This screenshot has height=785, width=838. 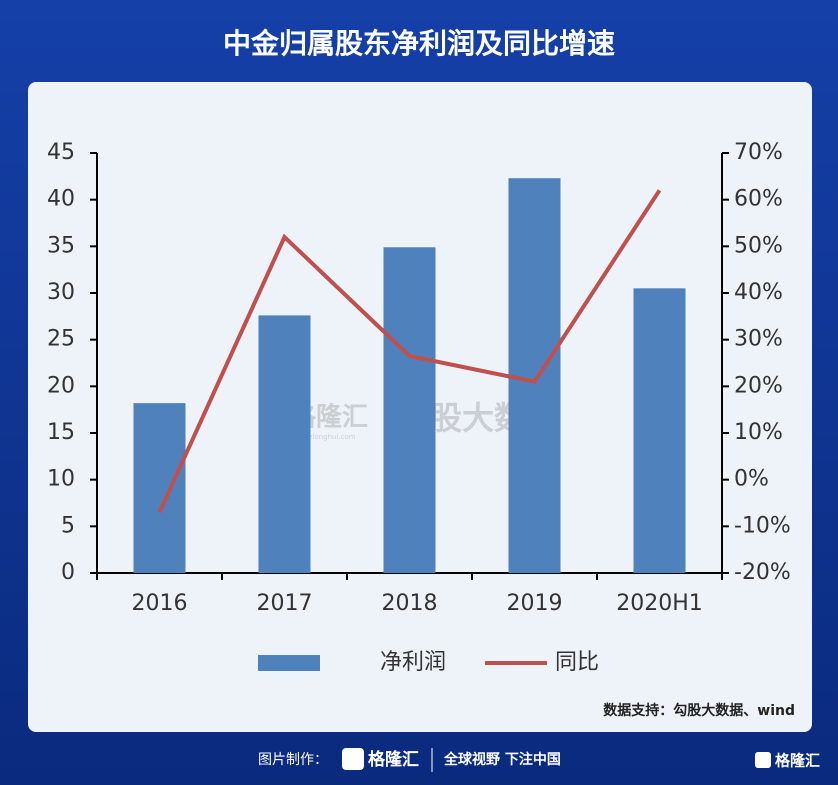 I want to click on footer-brand: 格隆汇, so click(x=393, y=759).